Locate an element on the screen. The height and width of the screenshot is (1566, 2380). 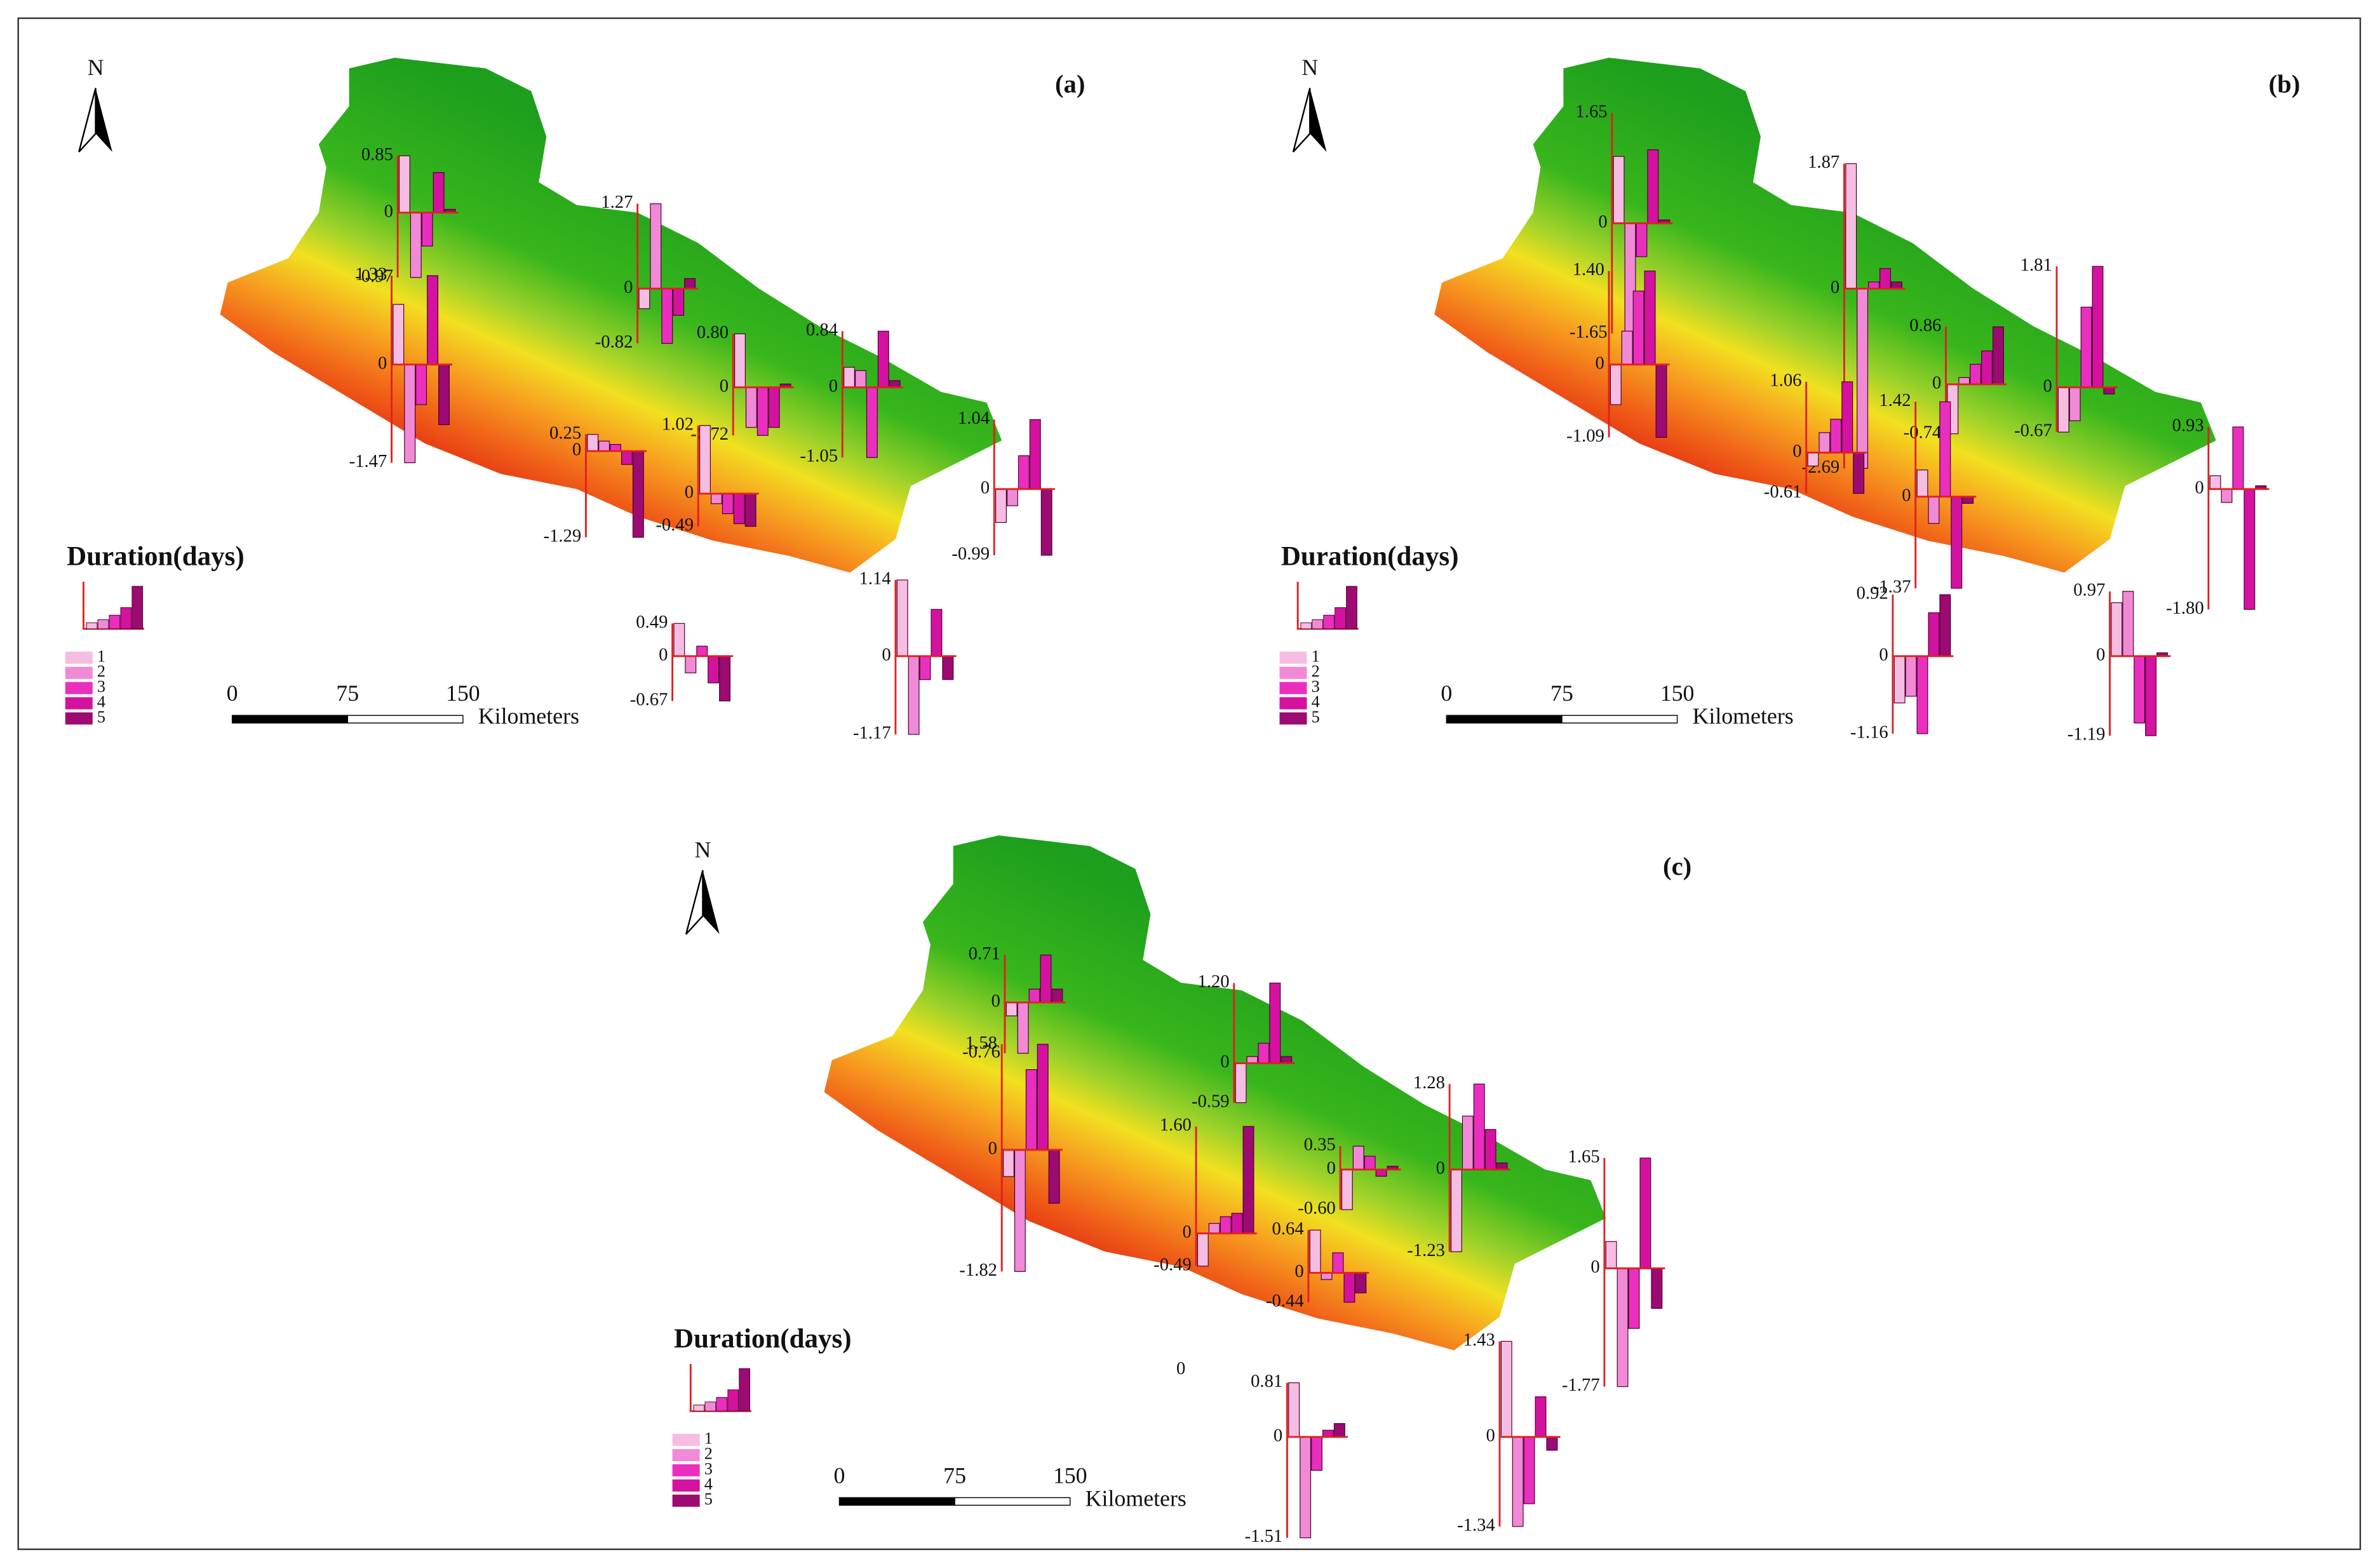
station-tick-label: 1.20 is located at coordinates (1213, 981).